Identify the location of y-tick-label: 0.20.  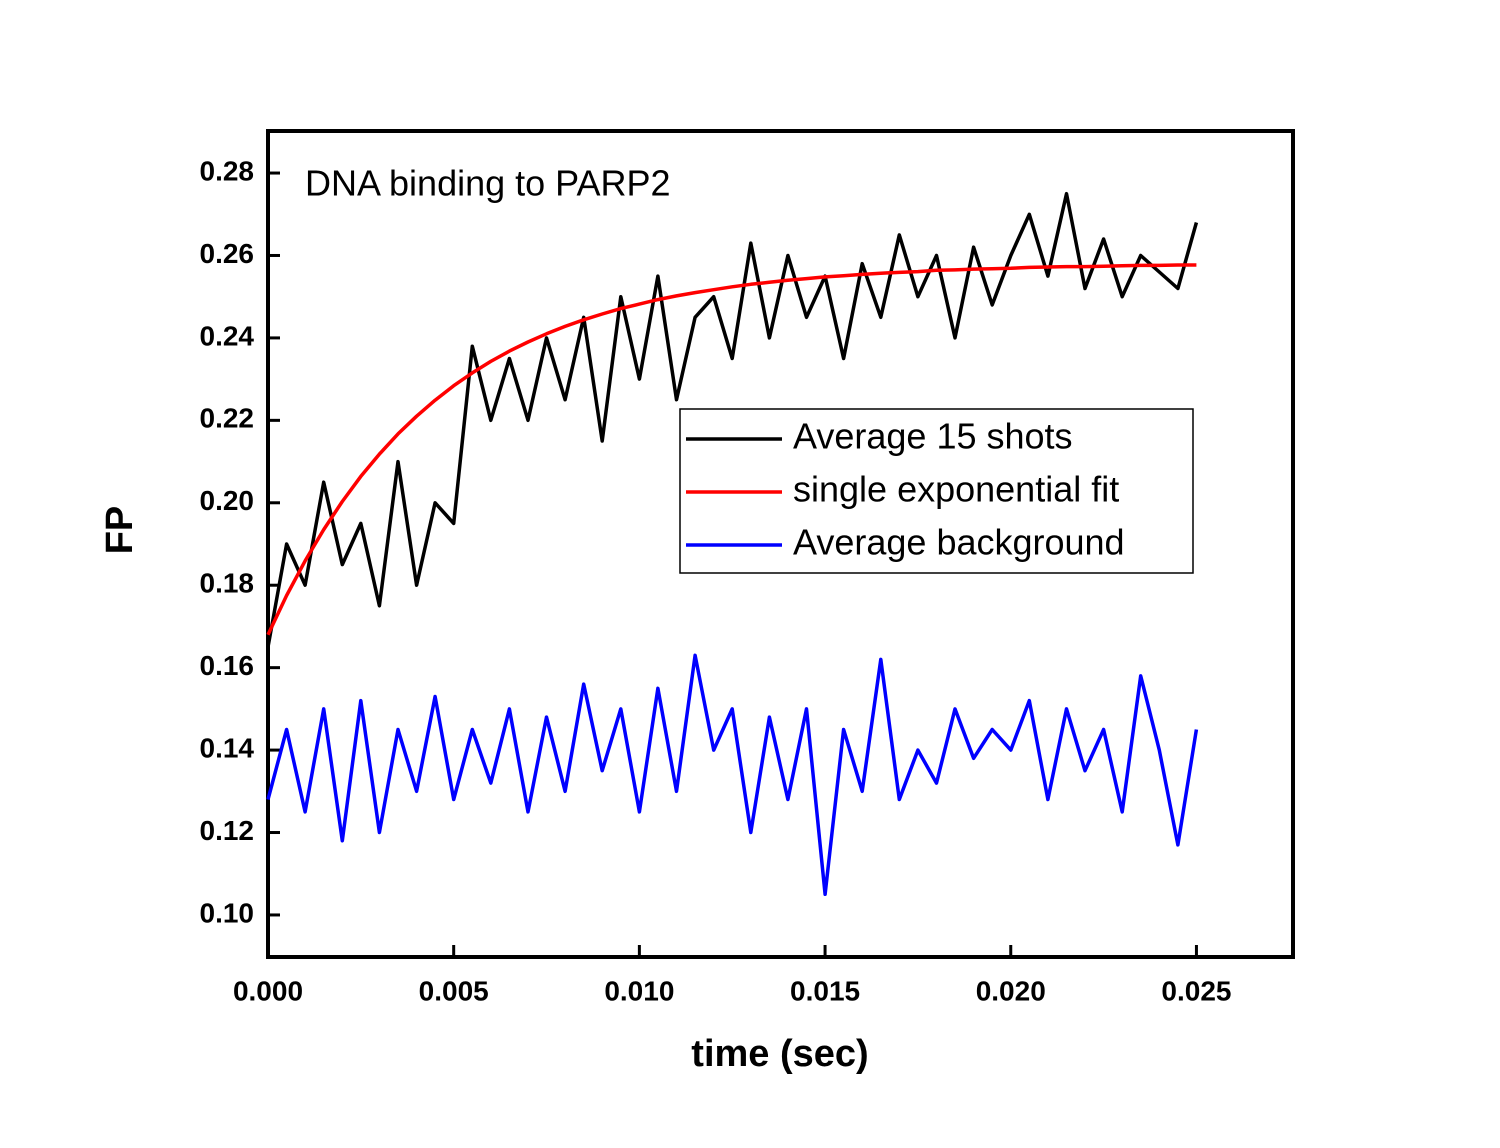
(227, 500).